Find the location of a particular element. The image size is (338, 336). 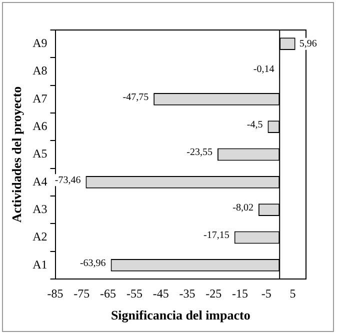

y-tick-label: A3 is located at coordinates (40, 209).